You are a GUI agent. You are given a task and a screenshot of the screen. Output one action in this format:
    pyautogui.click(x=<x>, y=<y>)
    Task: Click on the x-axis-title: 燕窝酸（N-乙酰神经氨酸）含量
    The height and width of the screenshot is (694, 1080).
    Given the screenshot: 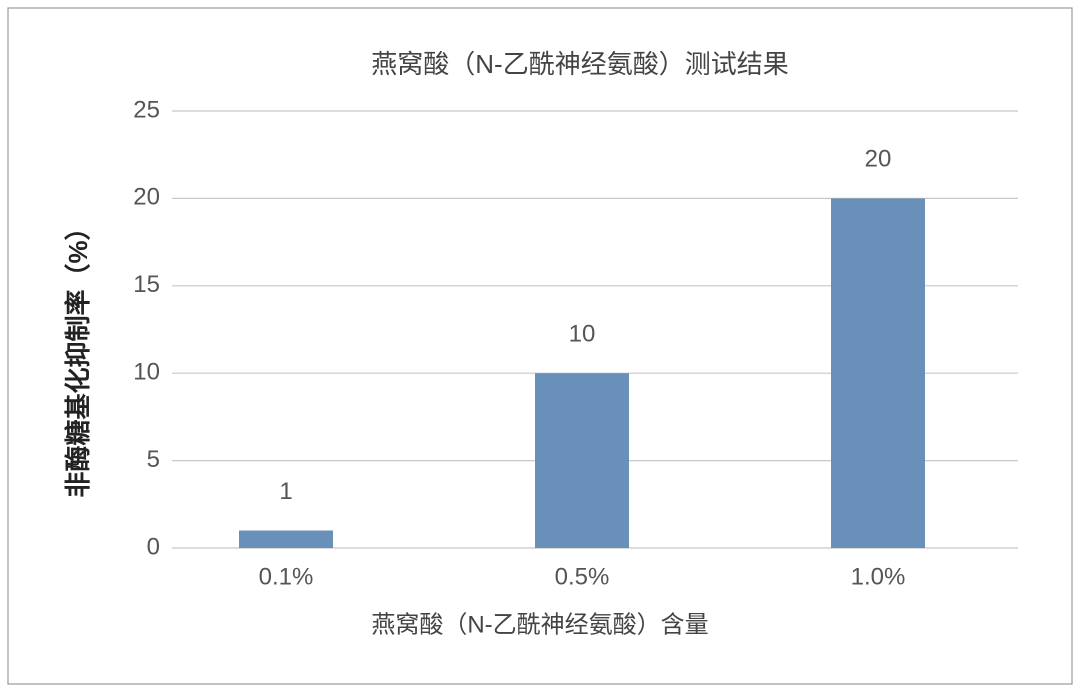 What is the action you would take?
    pyautogui.click(x=539, y=624)
    